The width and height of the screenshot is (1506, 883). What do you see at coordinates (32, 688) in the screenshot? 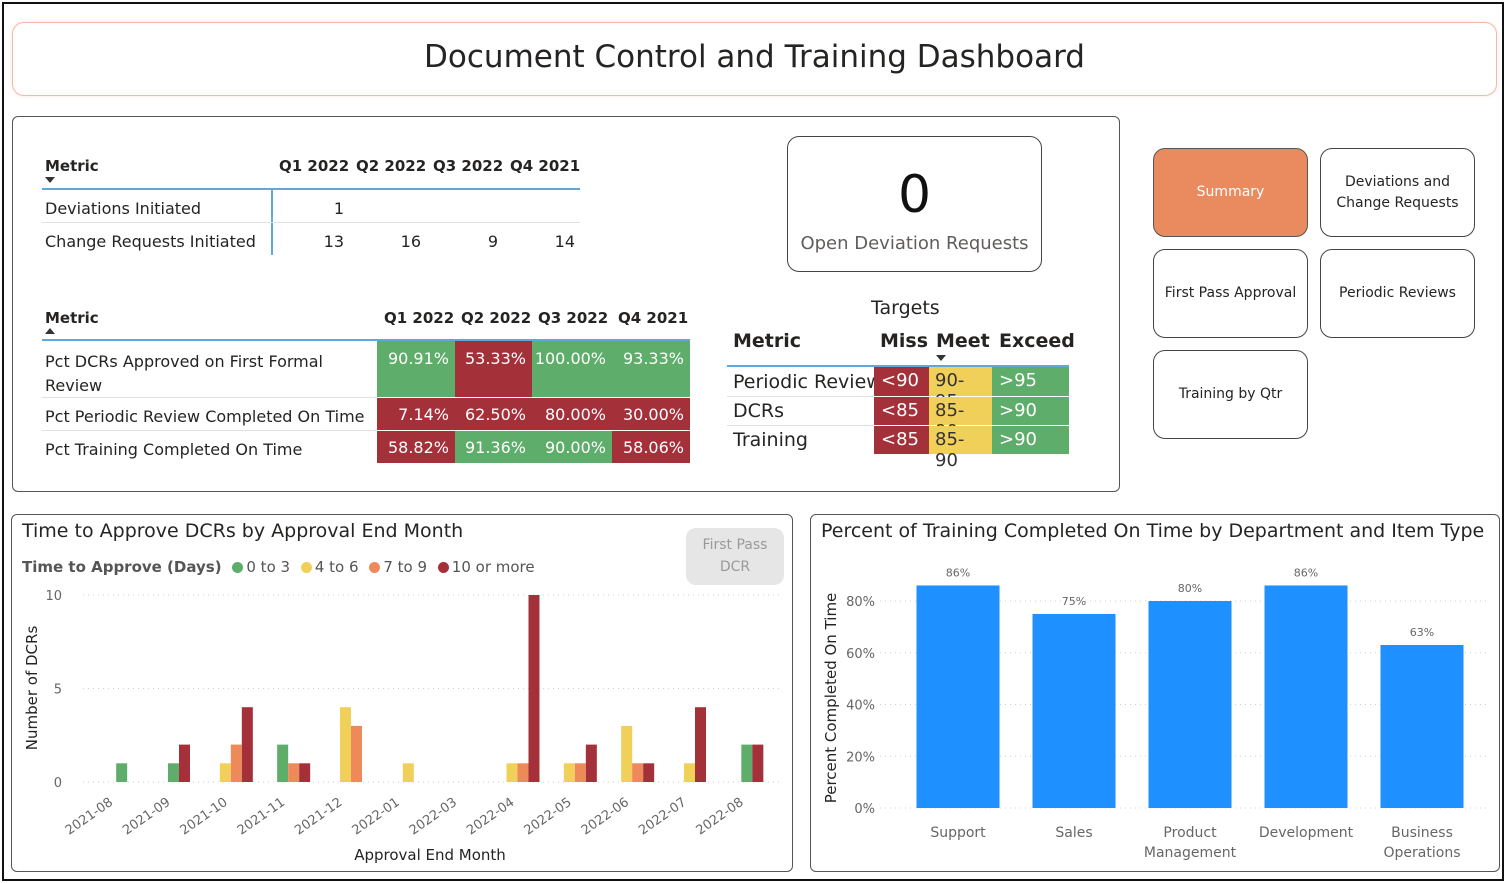
I see `y-axis-title: Number of DCRs` at bounding box center [32, 688].